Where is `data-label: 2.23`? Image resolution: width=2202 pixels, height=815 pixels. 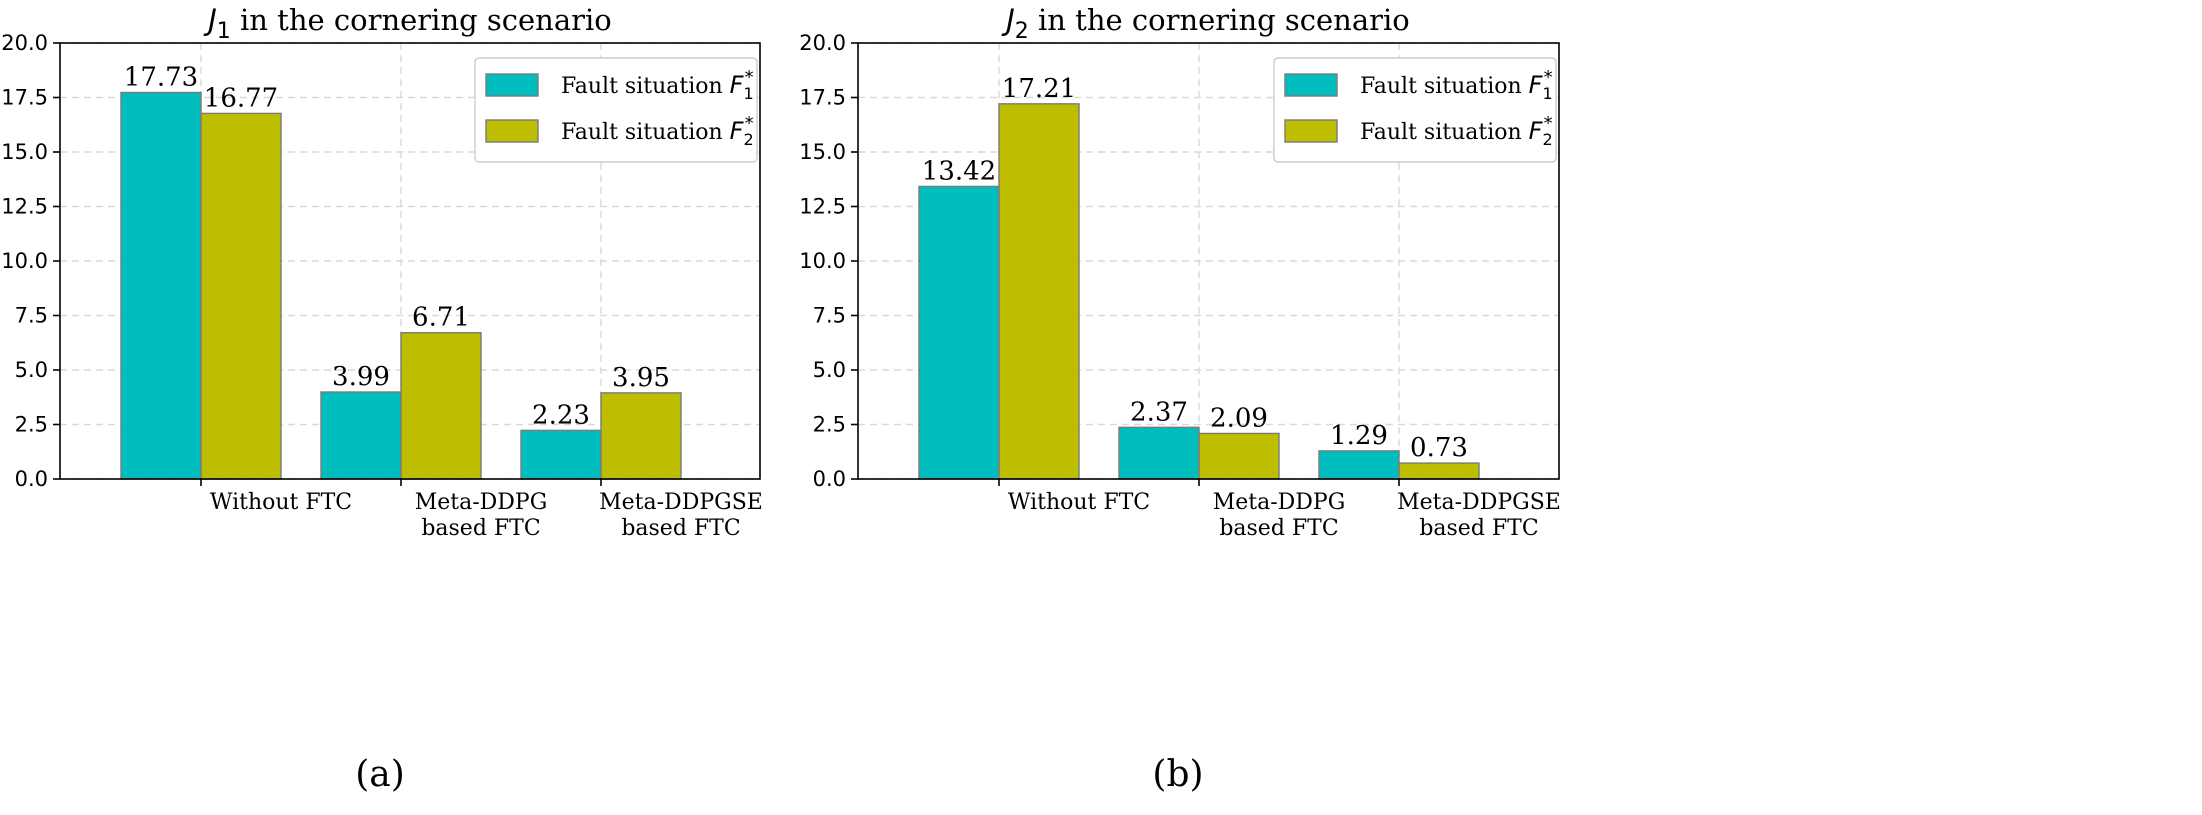
data-label: 2.23 is located at coordinates (561, 415).